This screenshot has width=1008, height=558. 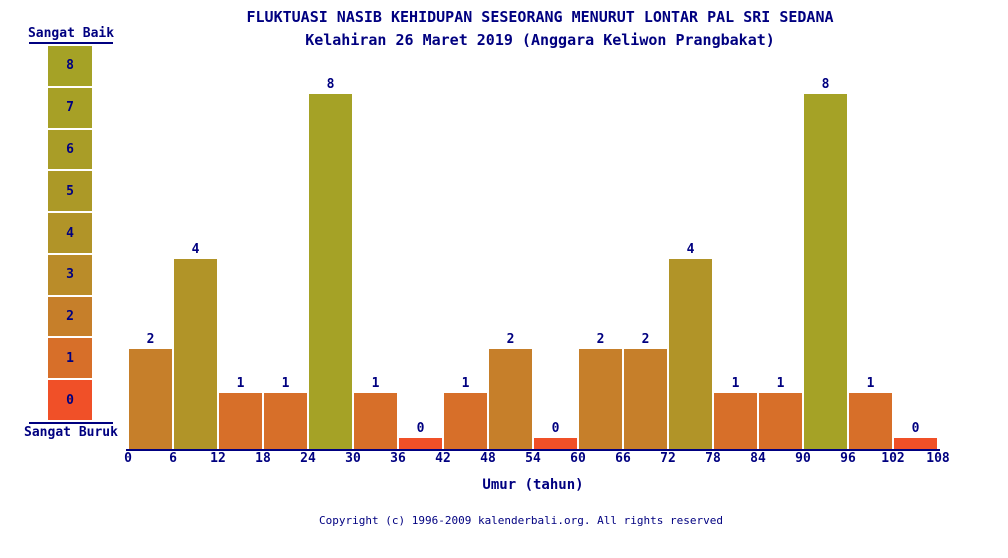 I want to click on x-tick-label: 6, so click(x=173, y=458).